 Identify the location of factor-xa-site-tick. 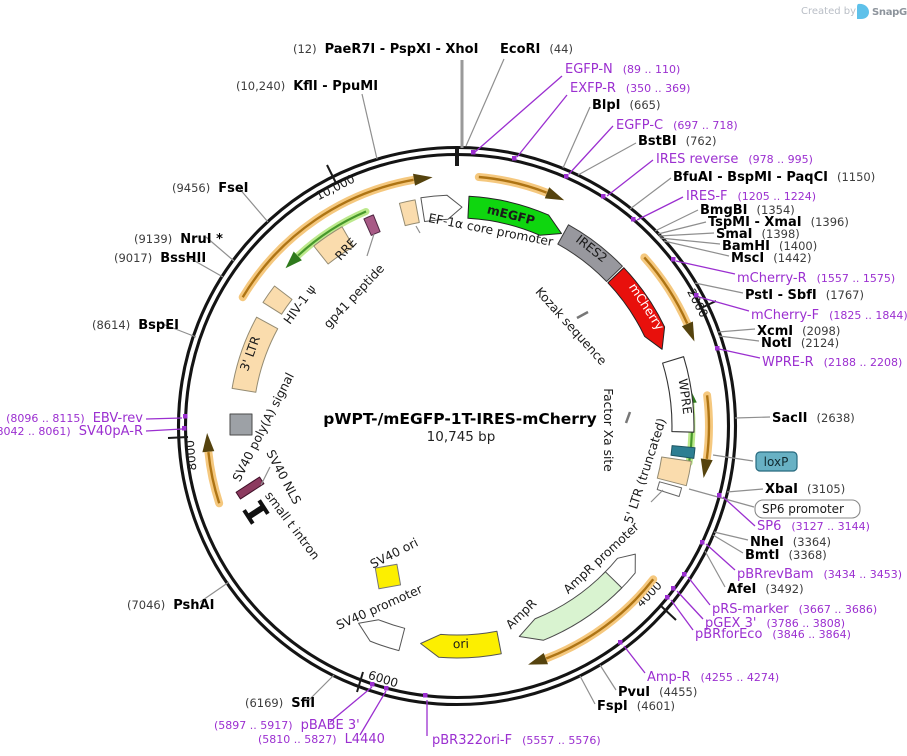
(628, 417).